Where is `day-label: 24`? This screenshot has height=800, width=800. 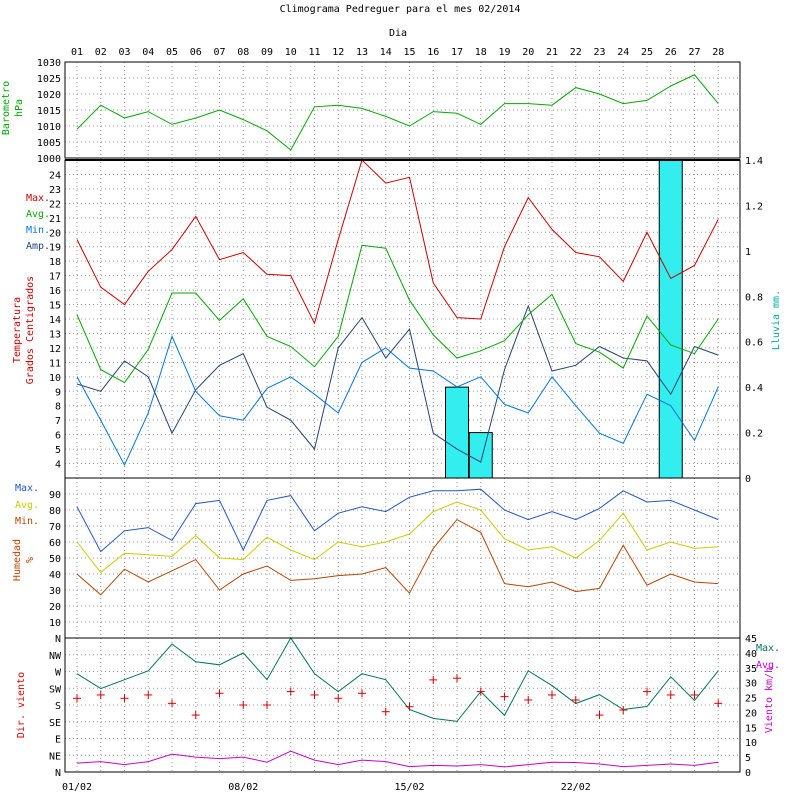
day-label: 24 is located at coordinates (623, 52).